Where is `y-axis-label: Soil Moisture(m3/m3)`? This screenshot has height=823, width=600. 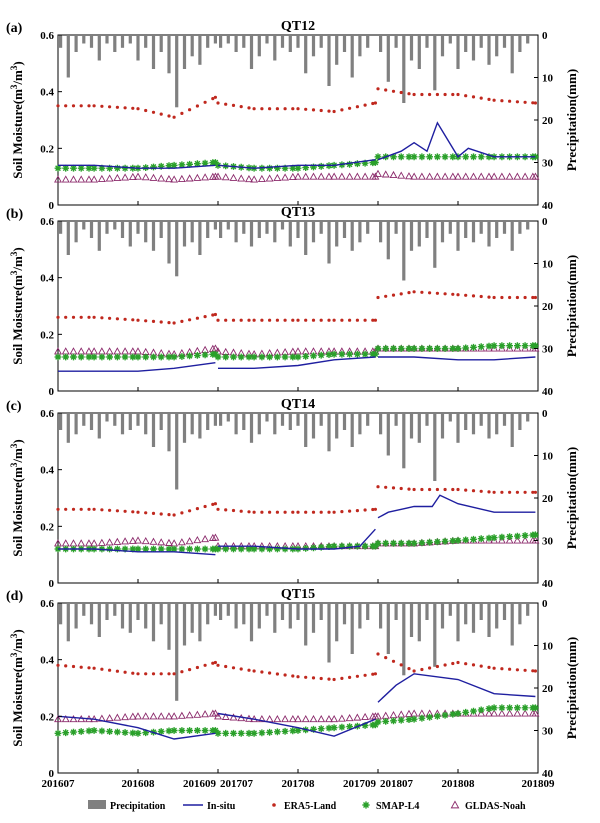 y-axis-label: Soil Moisture(m3/m3) is located at coordinates (17, 119).